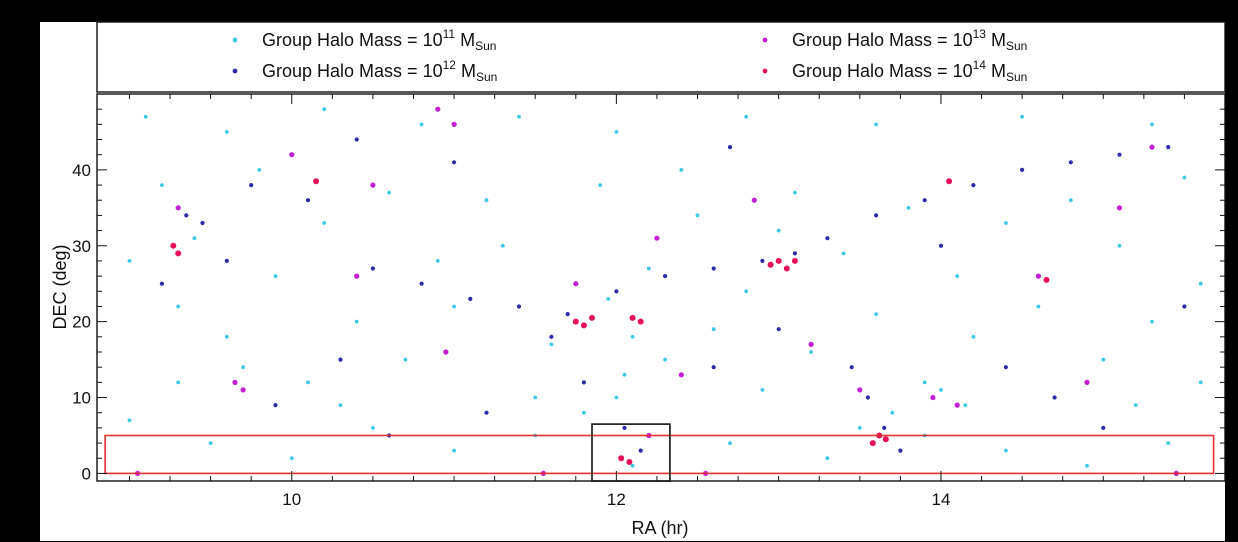 The width and height of the screenshot is (1238, 542). I want to click on annotation-boxes, so click(659, 452).